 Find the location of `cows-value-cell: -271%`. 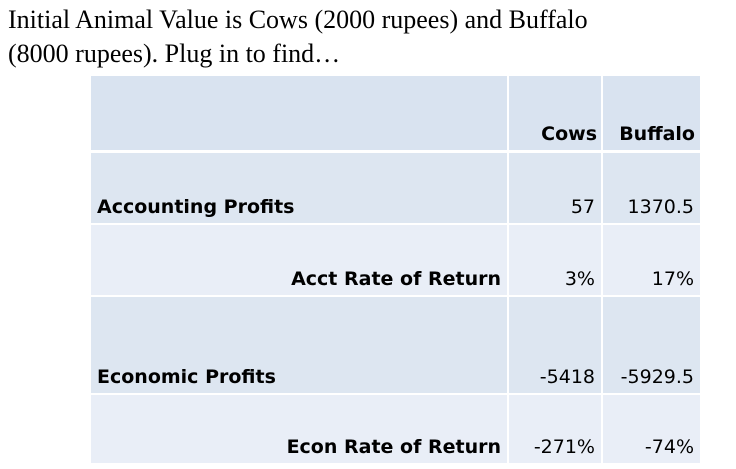

cows-value-cell: -271% is located at coordinates (555, 428).